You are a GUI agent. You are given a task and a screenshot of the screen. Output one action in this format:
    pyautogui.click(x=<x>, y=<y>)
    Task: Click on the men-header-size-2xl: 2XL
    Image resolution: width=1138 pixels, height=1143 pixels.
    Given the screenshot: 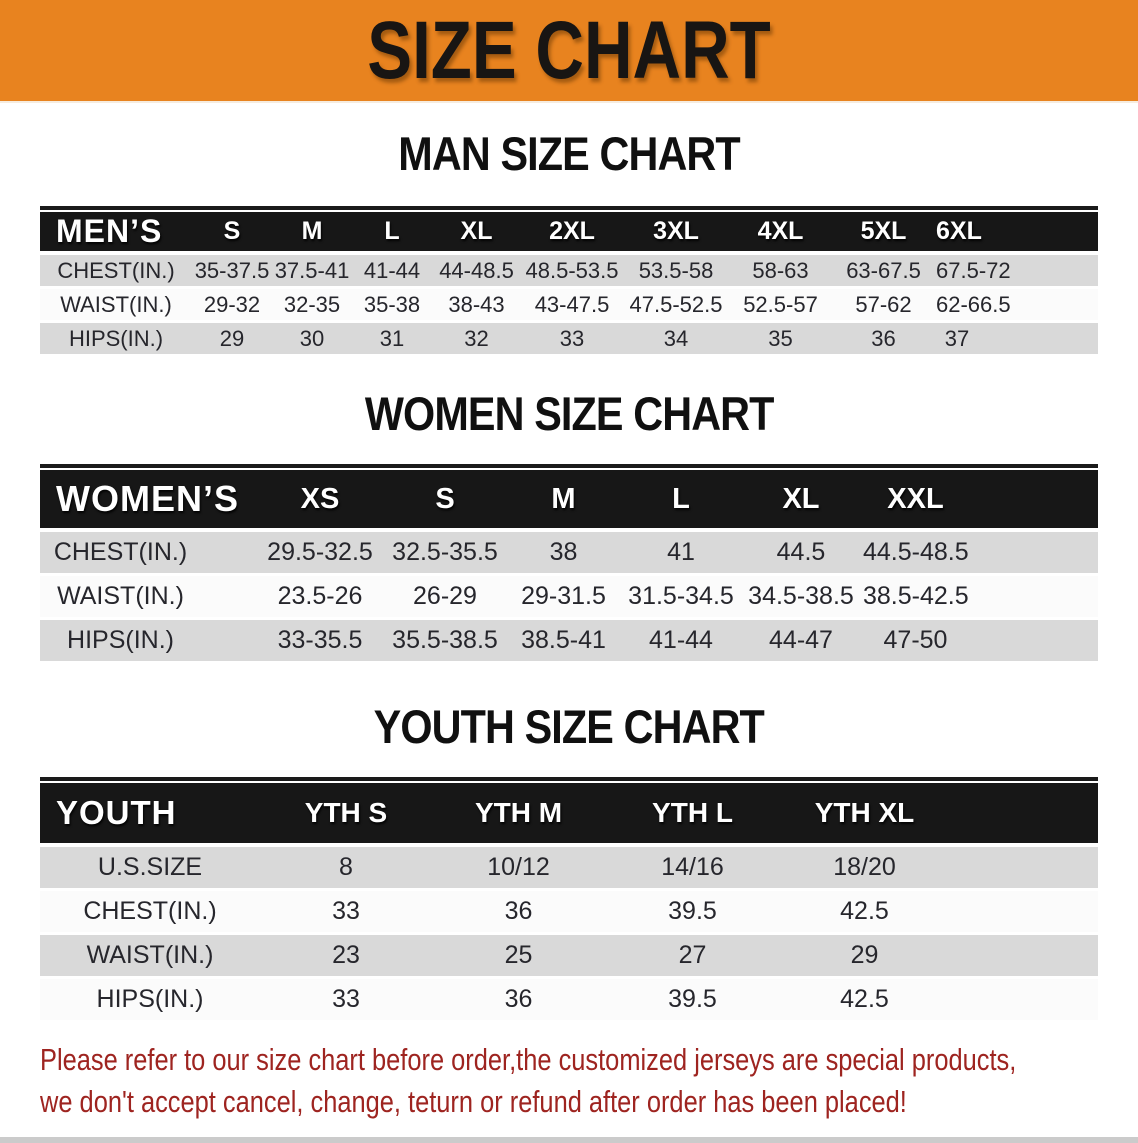 What is the action you would take?
    pyautogui.click(x=572, y=233)
    